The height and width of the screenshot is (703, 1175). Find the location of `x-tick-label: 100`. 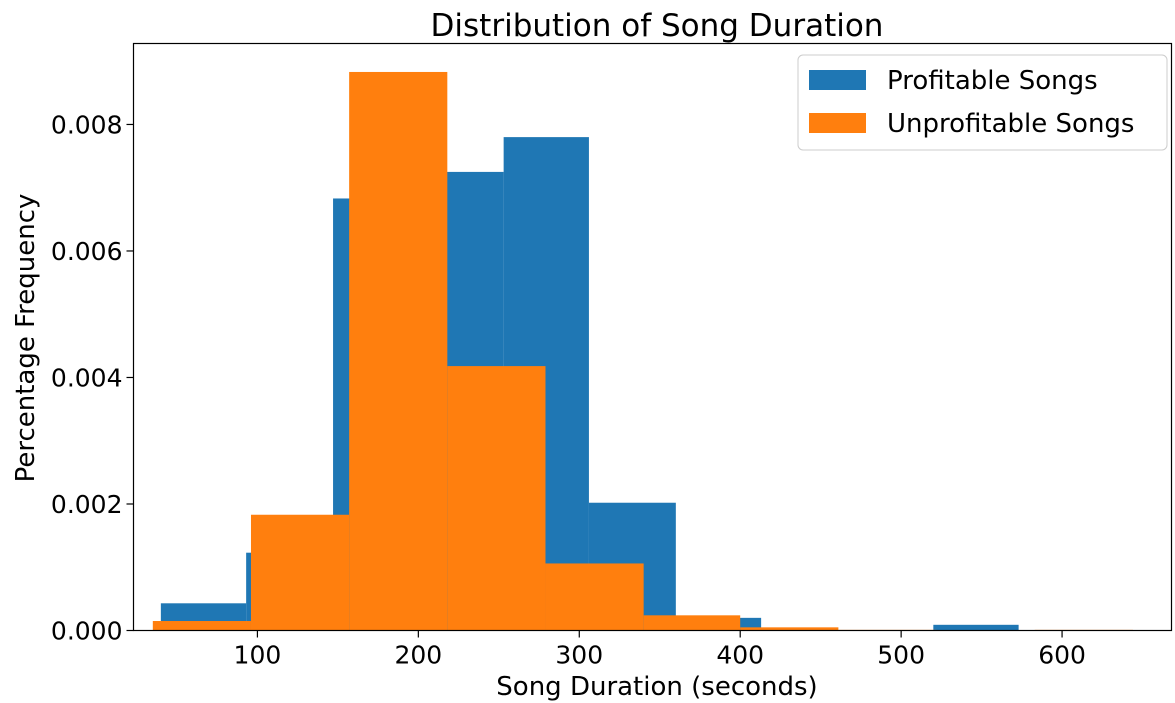

x-tick-label: 100 is located at coordinates (258, 655).